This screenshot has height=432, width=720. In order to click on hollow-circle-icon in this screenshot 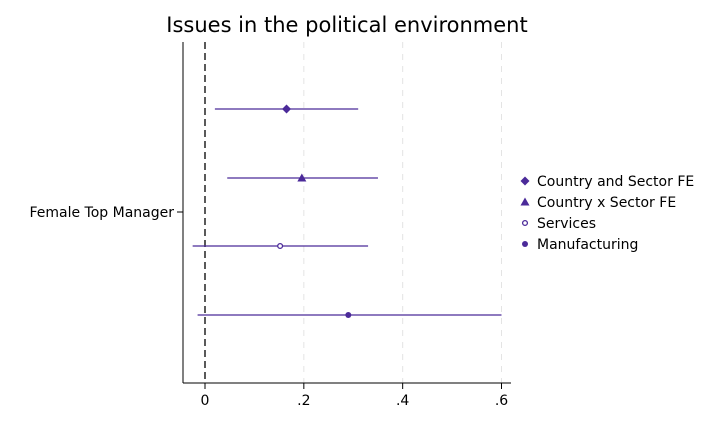, I will do `click(525, 223)`.